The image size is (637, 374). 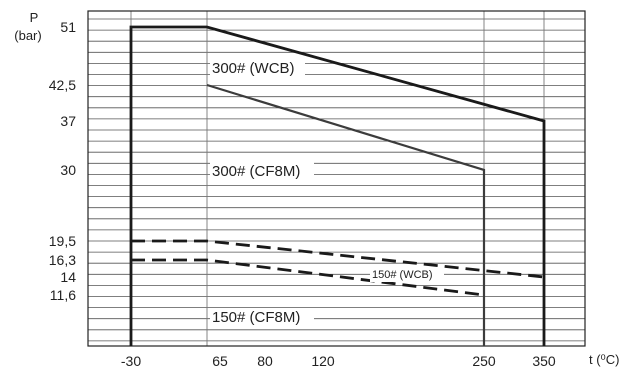 What do you see at coordinates (62, 241) in the screenshot?
I see `y-tick-label: 19,5` at bounding box center [62, 241].